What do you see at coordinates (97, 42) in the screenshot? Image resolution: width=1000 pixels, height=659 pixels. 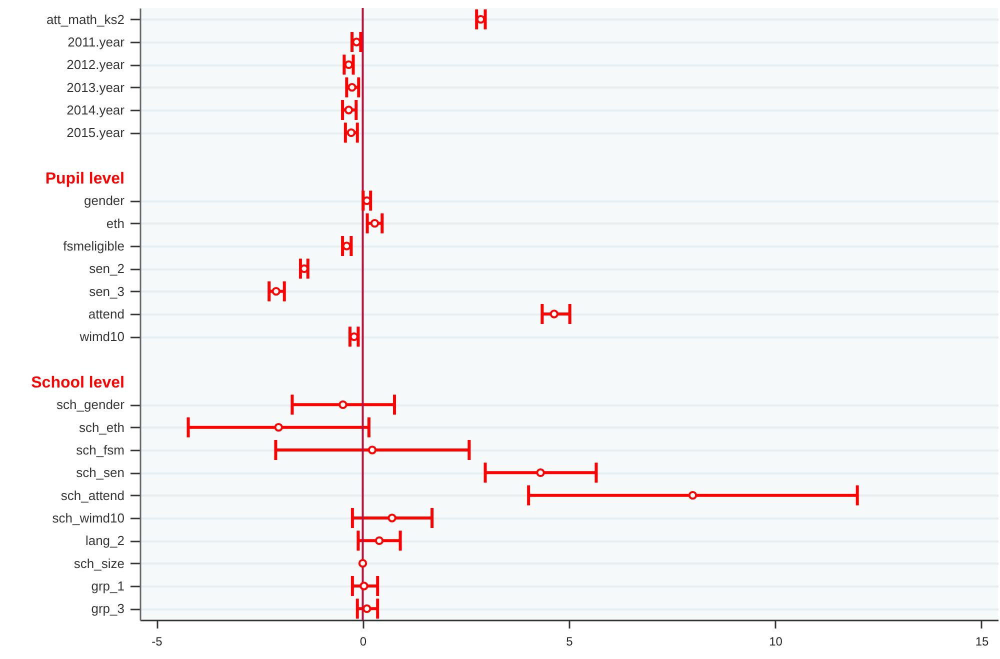 I see `y-tick-label: 2011.year` at bounding box center [97, 42].